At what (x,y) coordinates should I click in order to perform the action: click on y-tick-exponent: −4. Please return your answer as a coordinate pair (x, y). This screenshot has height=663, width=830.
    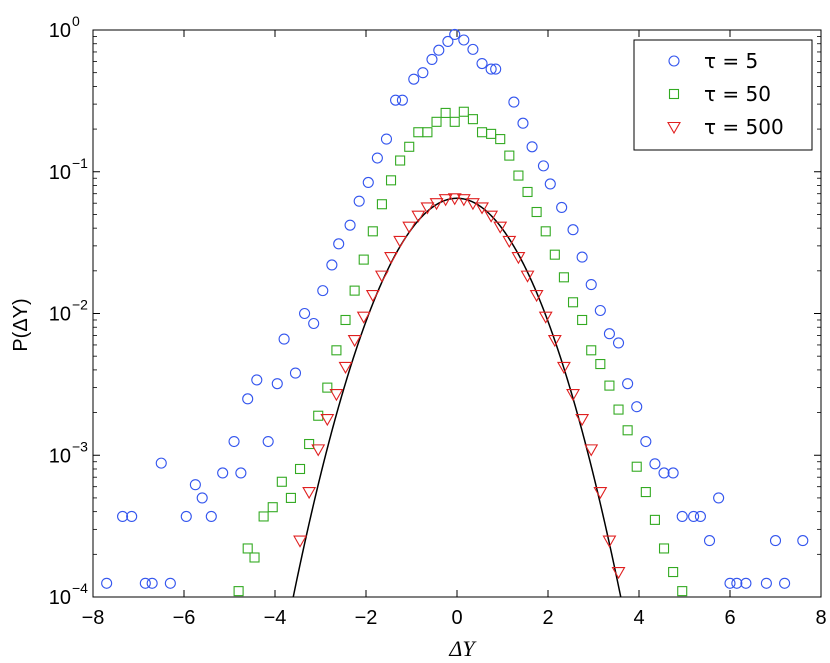
    Looking at the image, I should click on (80, 588).